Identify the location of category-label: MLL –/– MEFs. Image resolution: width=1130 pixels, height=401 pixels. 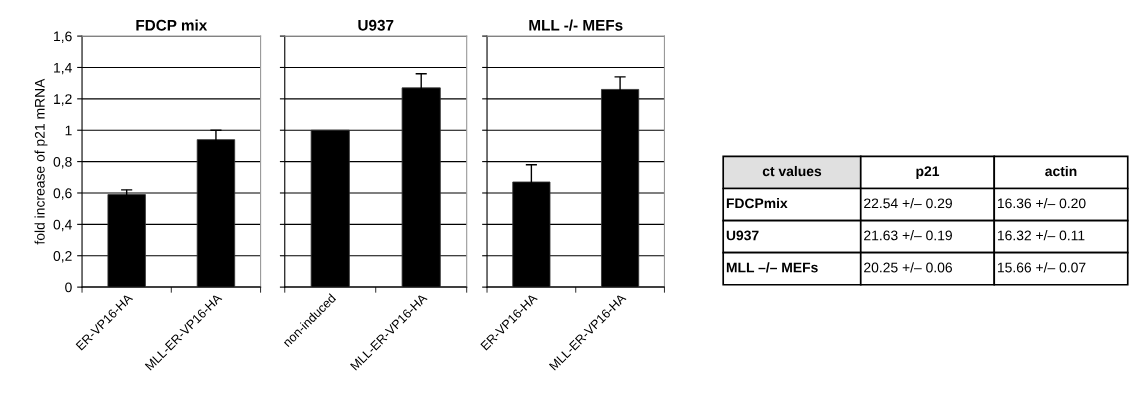
(772, 267).